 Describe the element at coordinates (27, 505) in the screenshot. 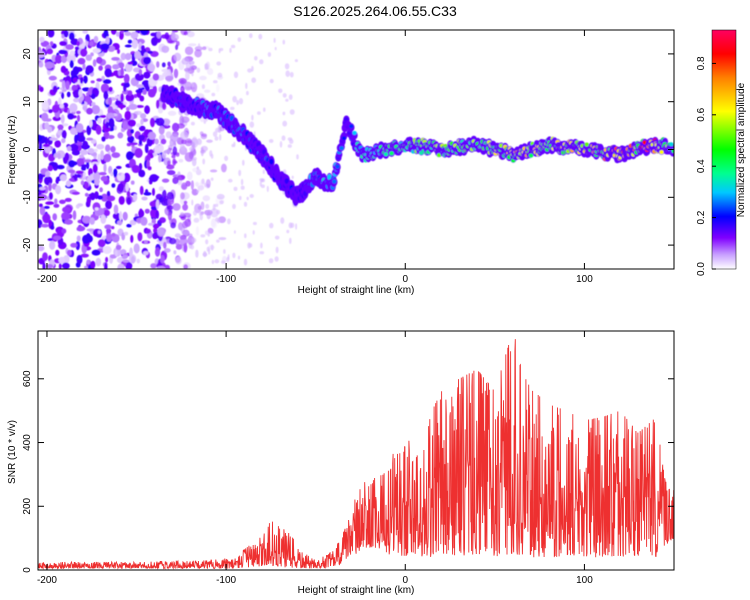

I see `y-tick-label: 200` at that location.